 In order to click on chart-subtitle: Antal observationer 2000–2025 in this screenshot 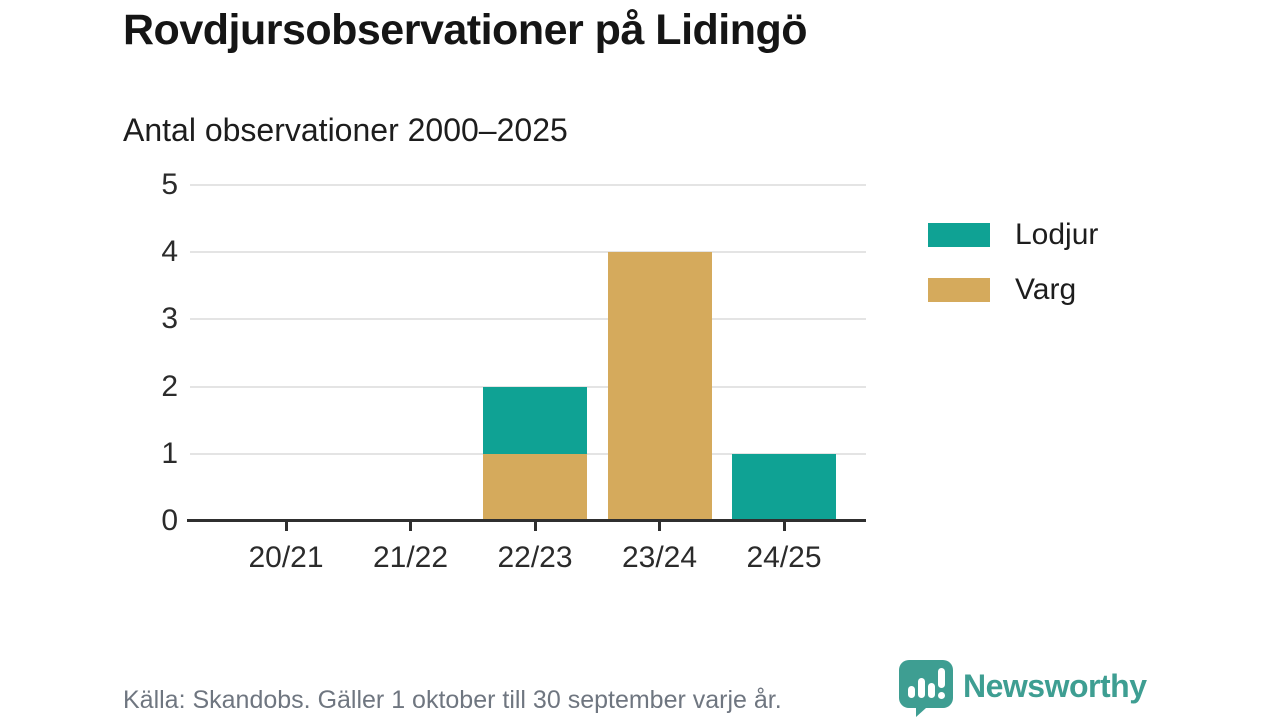, I will do `click(345, 130)`.